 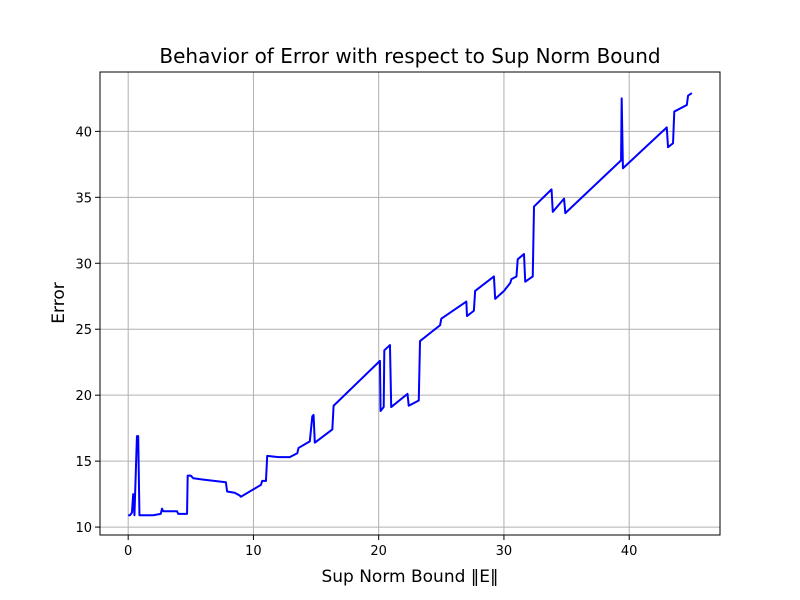 What do you see at coordinates (83, 462) in the screenshot?
I see `y-tick-label: 15` at bounding box center [83, 462].